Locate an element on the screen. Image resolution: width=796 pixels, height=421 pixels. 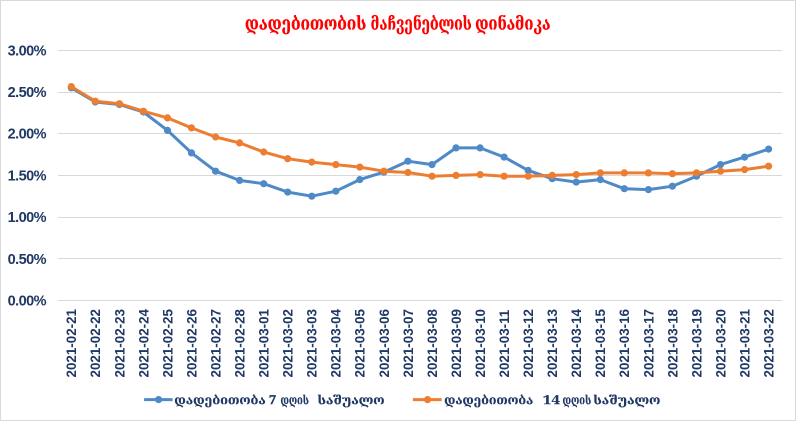
svg-text: 2021-03-19 is located at coordinates (696, 343).